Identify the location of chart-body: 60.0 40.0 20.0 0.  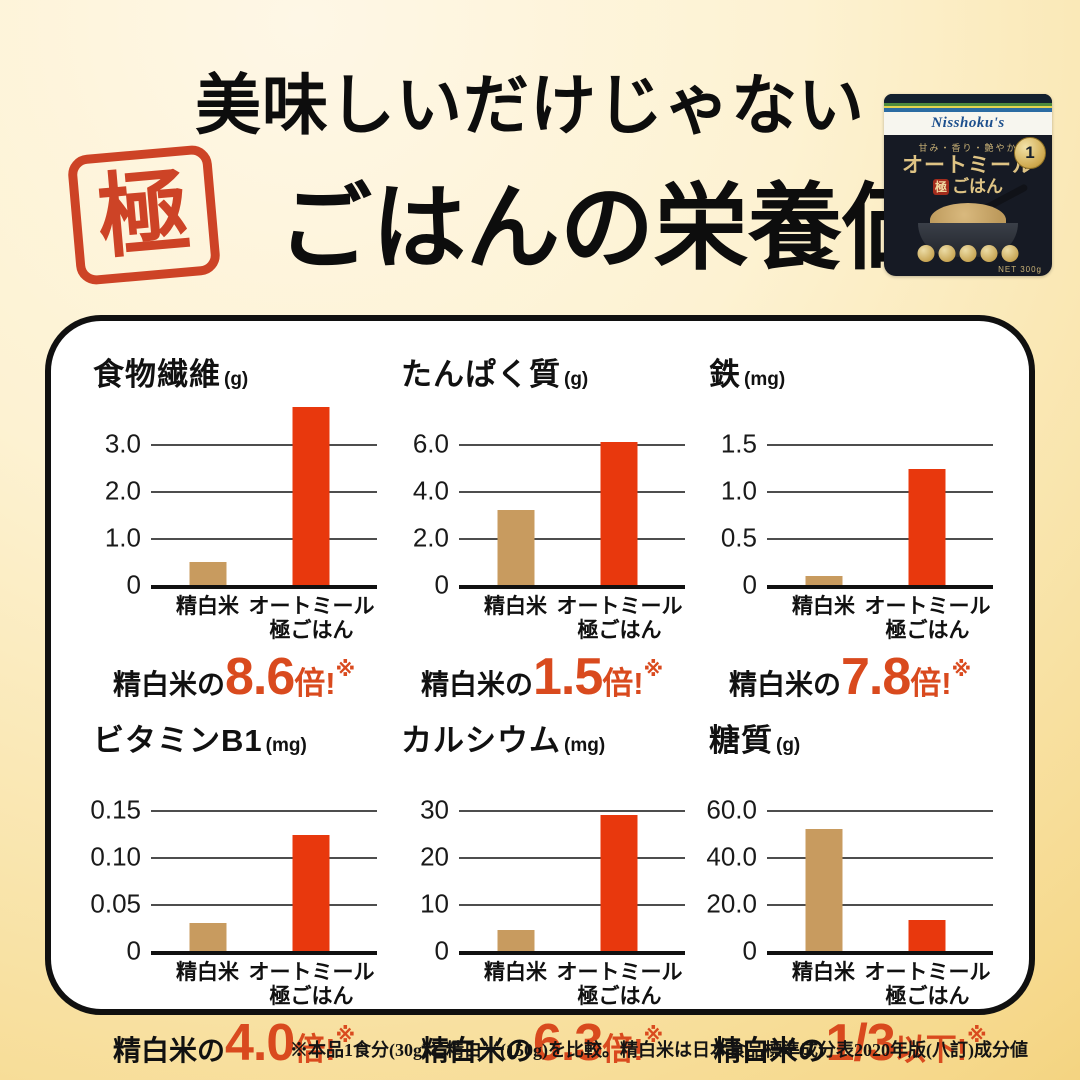
(849, 866).